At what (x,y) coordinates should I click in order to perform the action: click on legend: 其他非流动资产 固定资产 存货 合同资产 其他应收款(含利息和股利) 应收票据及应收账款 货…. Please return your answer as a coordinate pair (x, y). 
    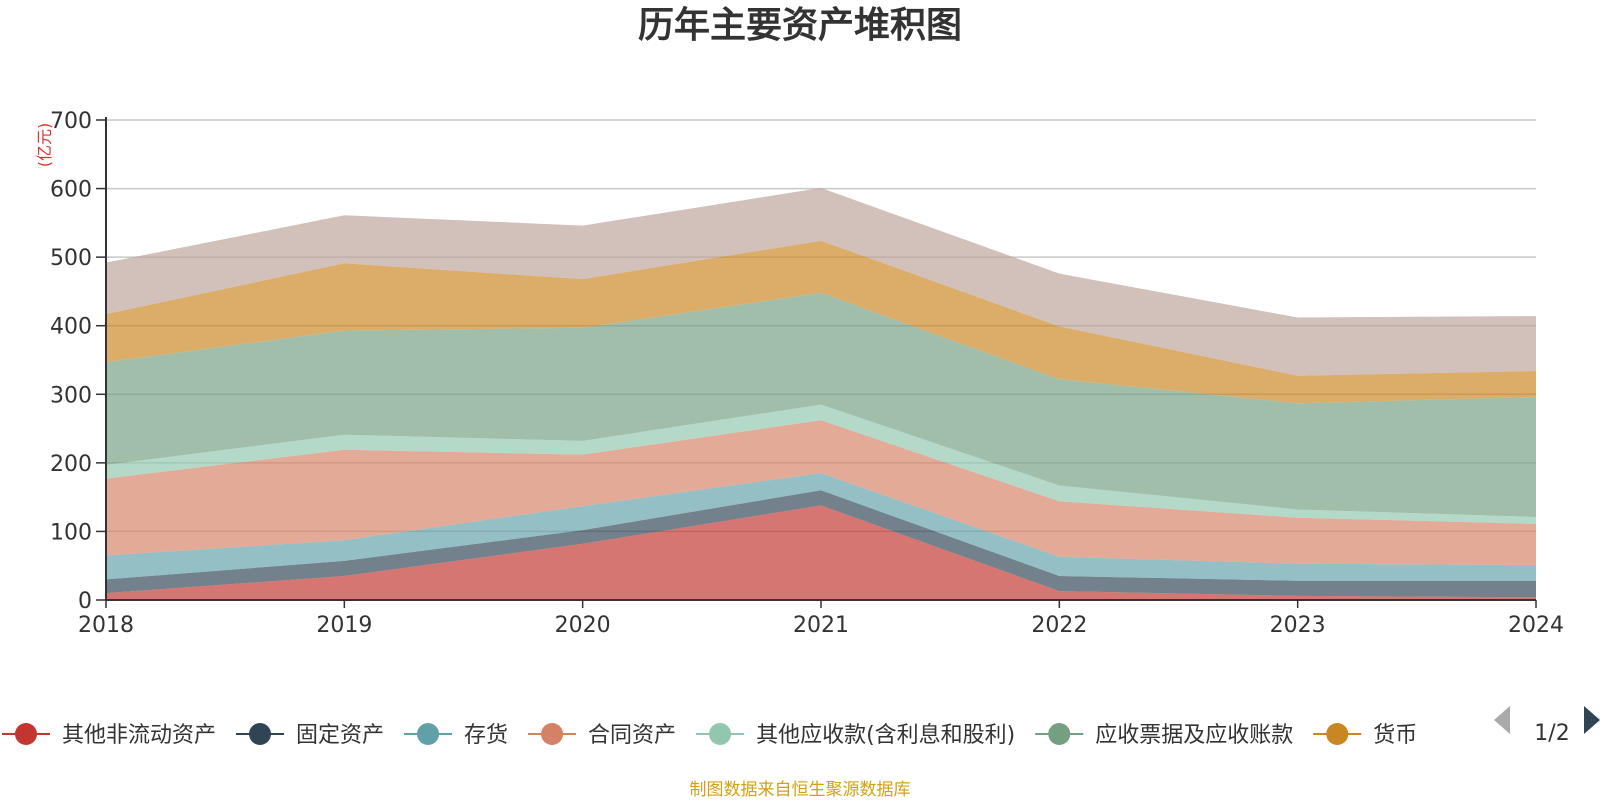
    Looking at the image, I should click on (709, 735).